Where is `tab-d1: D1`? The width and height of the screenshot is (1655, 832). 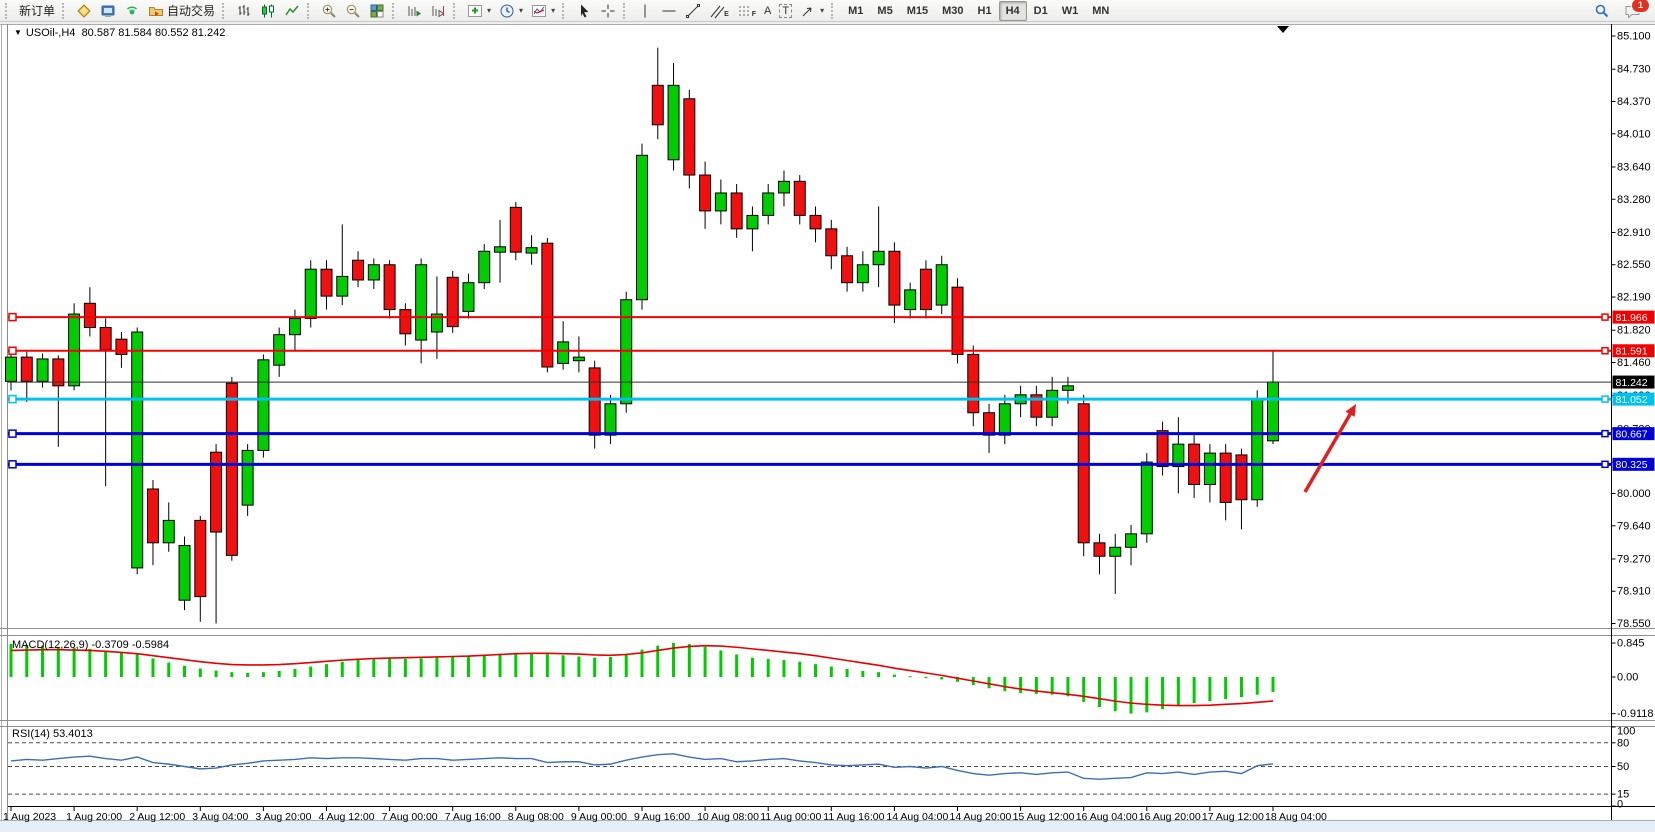 tab-d1: D1 is located at coordinates (1040, 10).